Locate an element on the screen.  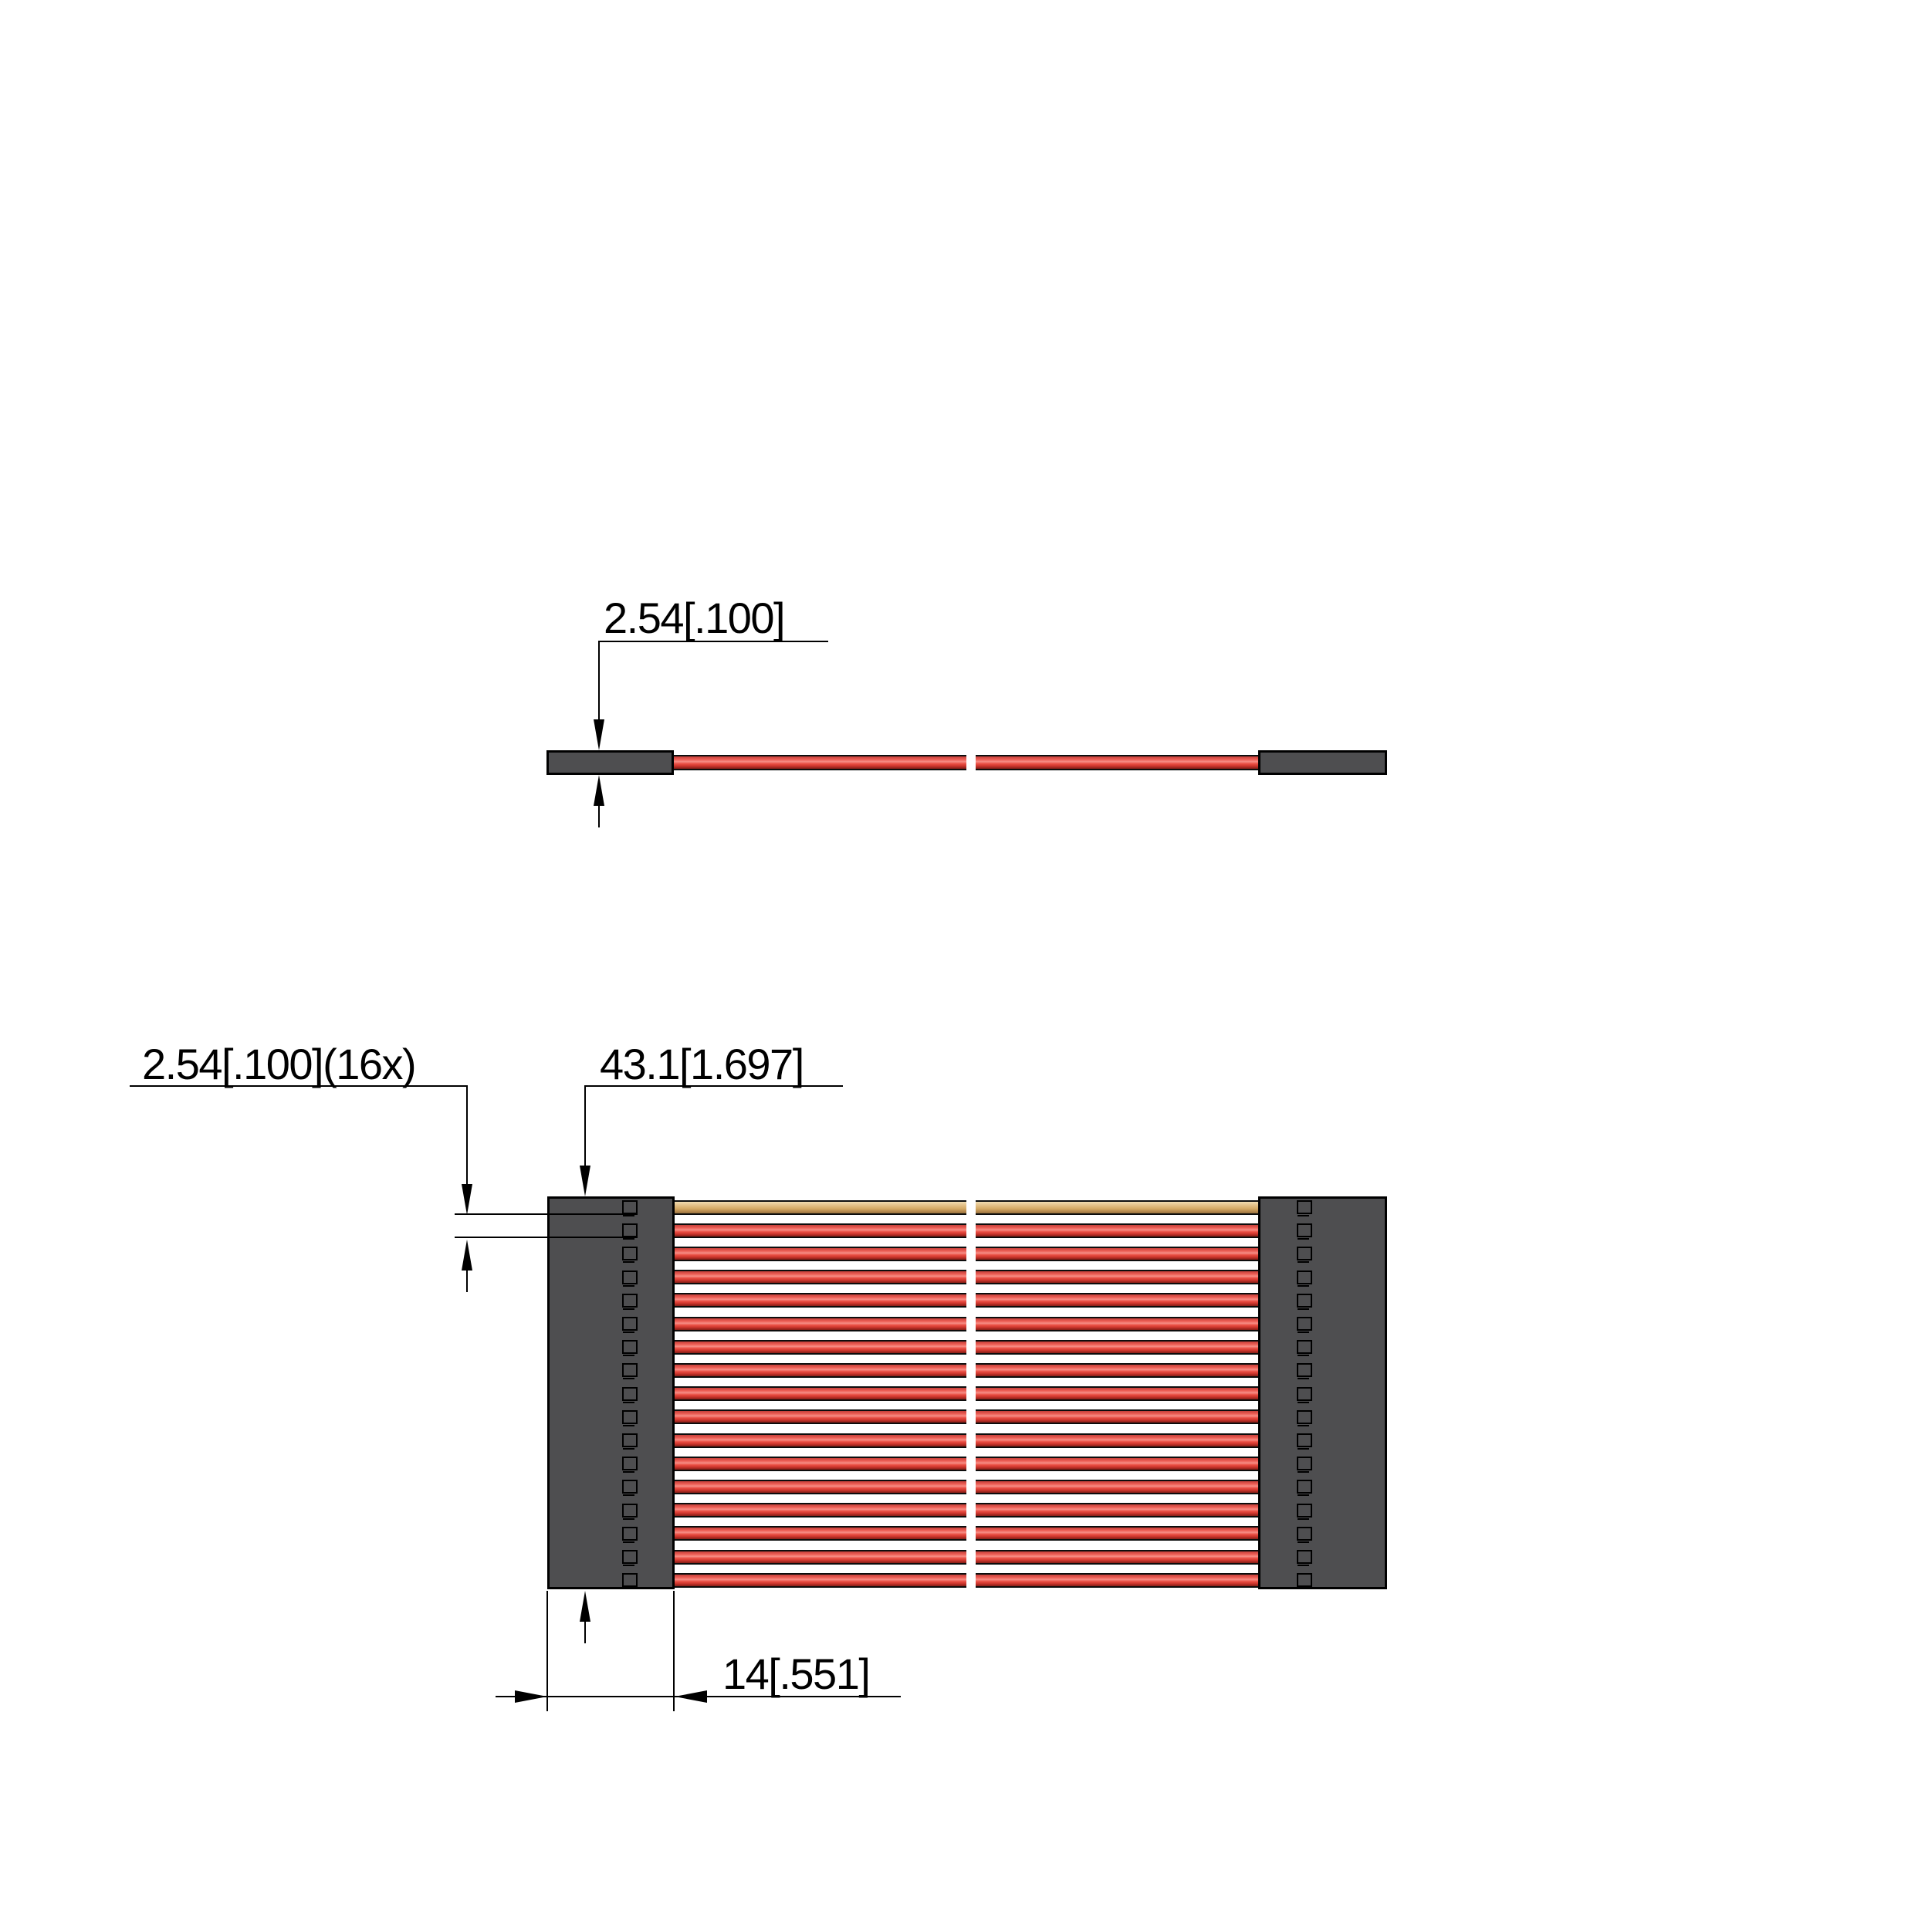
front-length-leader-shoulder is located at coordinates (713, 1086).